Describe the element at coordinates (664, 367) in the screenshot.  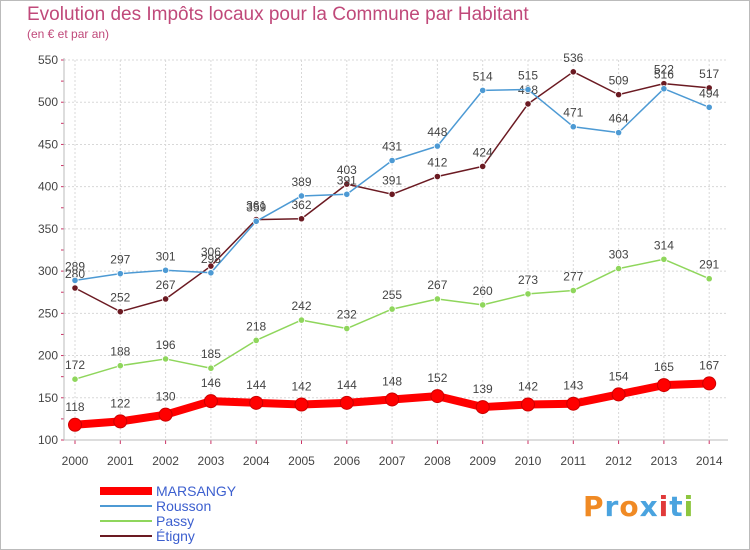
I see `data-label: 165` at that location.